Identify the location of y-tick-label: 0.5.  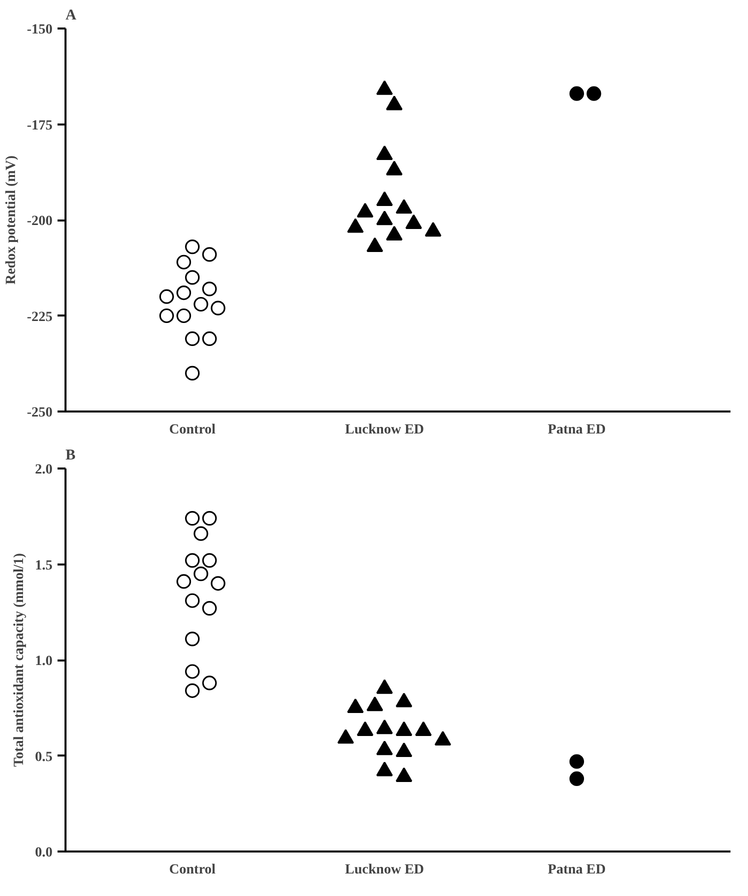
(43, 757).